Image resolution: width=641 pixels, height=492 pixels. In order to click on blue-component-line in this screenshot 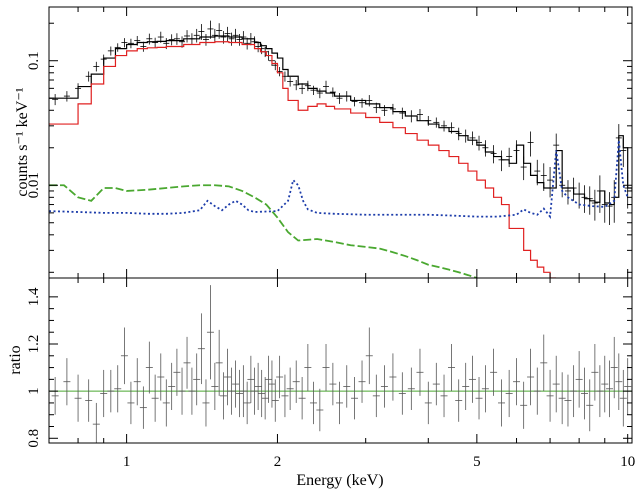, I will do `click(339, 179)`.